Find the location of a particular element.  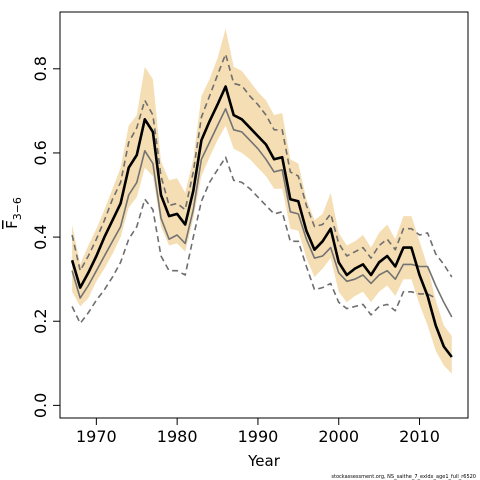

x-tick-label-1970: 1970 is located at coordinates (96, 436).